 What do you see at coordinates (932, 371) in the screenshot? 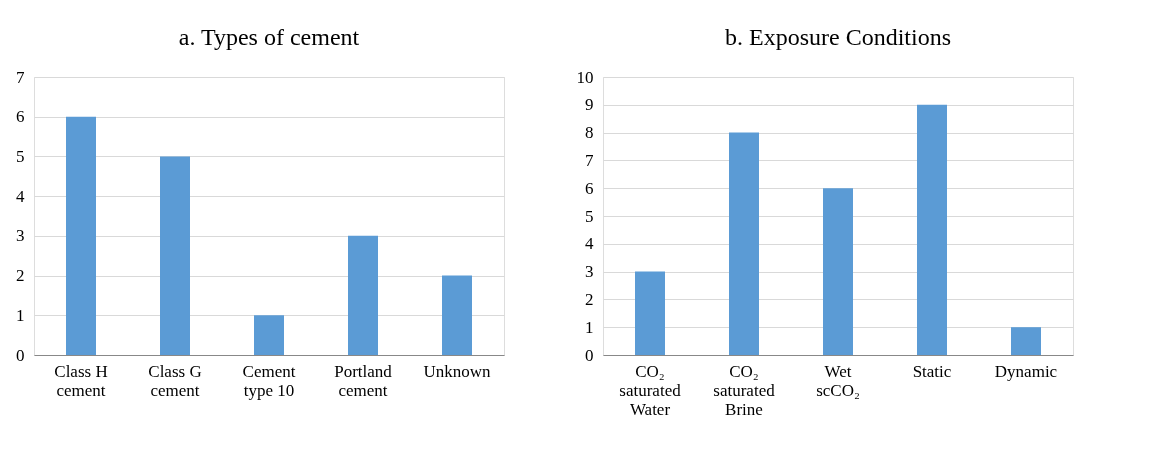
I see `x-tick-label: Static` at bounding box center [932, 371].